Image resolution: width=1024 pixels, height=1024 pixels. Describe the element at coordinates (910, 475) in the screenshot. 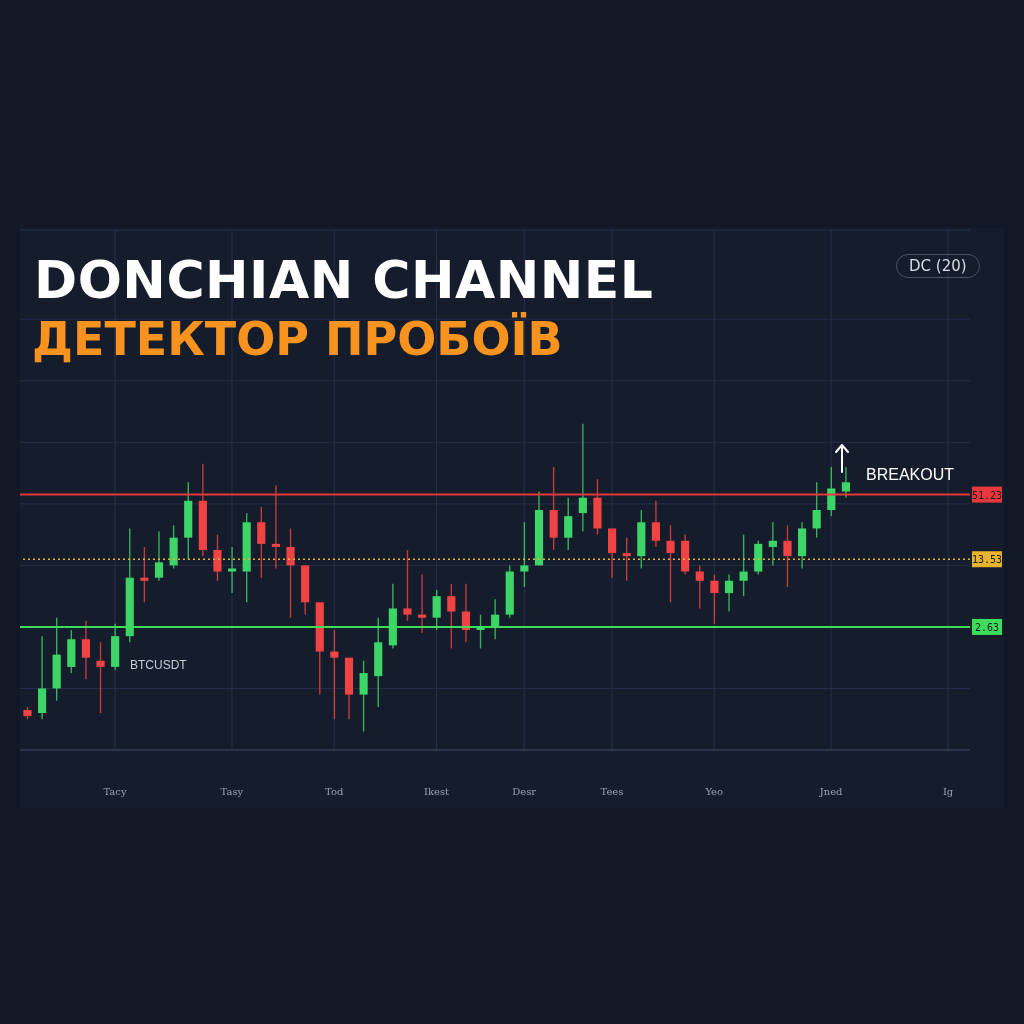

I see `annotation: BREAKOUT` at that location.